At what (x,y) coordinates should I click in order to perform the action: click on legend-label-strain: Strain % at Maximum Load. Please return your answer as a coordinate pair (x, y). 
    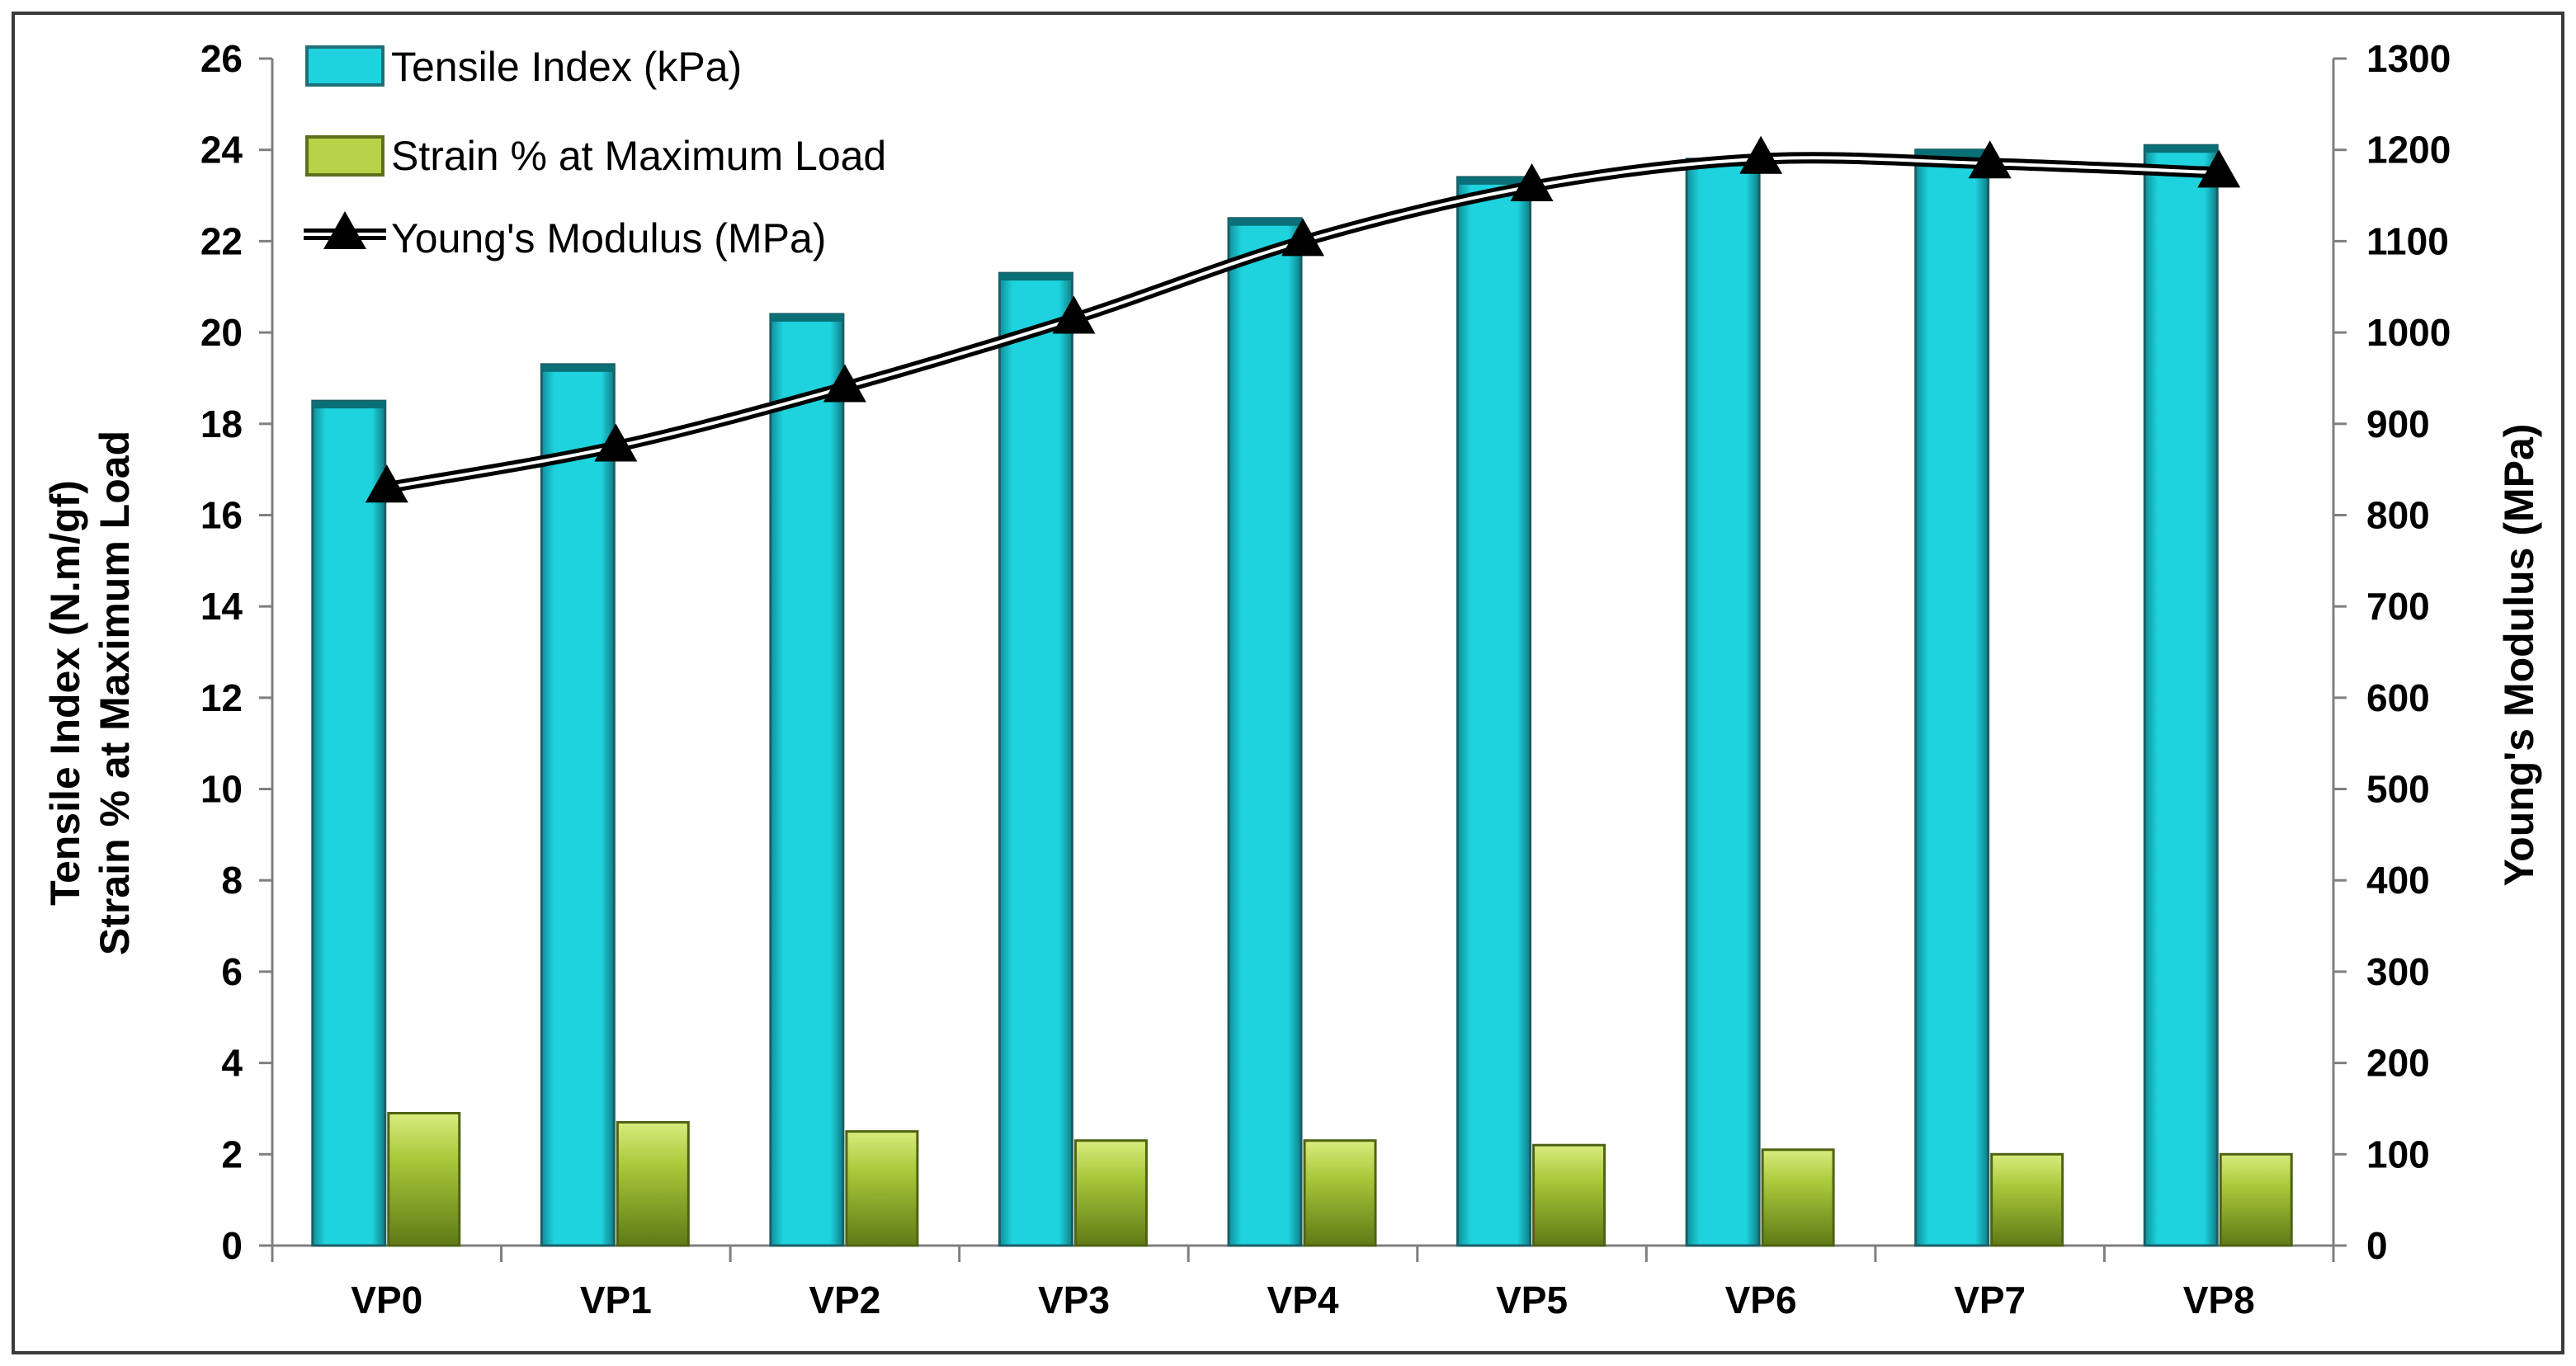
    Looking at the image, I should click on (638, 156).